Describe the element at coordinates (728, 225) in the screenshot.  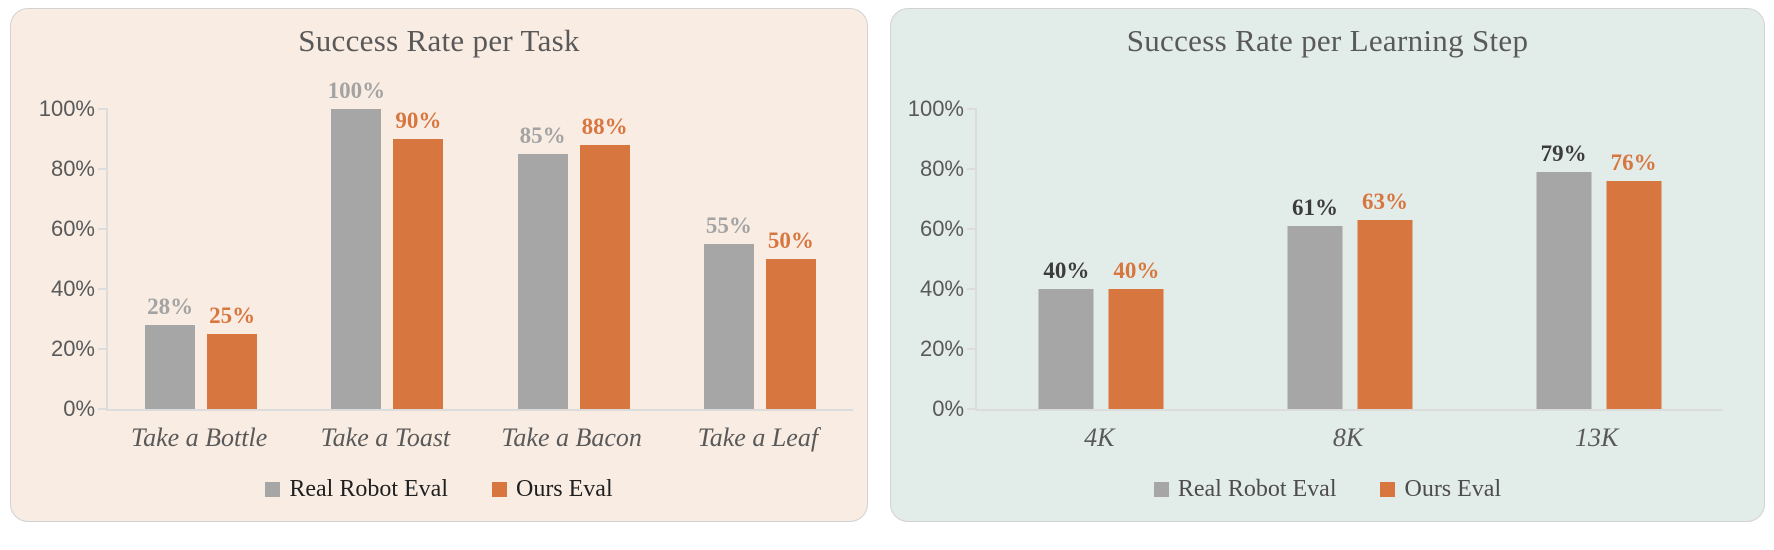
I see `bar-value-label: 55%` at that location.